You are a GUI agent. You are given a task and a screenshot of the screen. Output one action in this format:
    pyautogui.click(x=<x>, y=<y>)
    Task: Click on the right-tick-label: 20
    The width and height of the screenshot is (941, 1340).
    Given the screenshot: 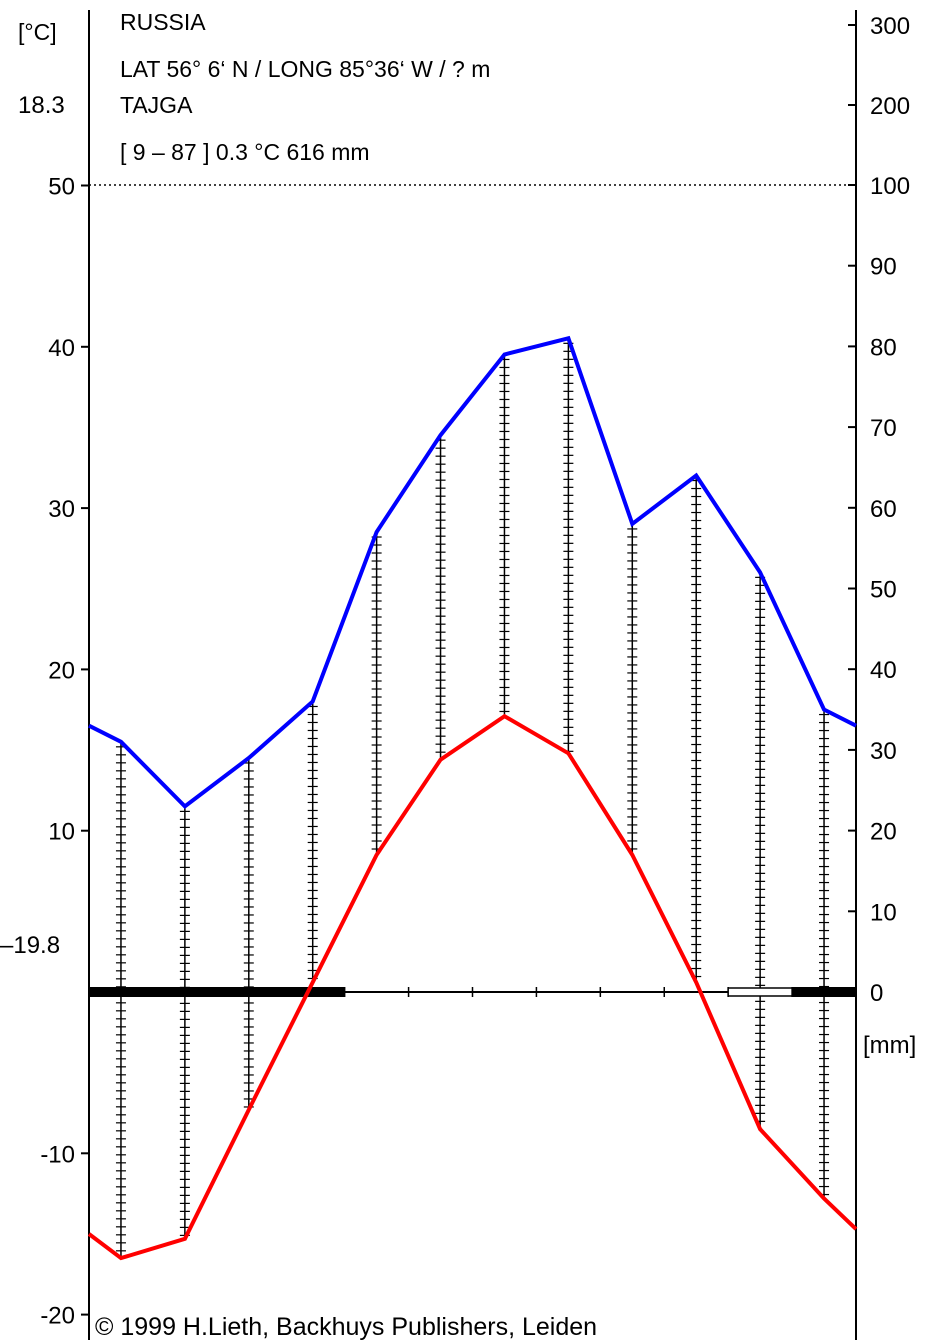 What is the action you would take?
    pyautogui.click(x=883, y=832)
    